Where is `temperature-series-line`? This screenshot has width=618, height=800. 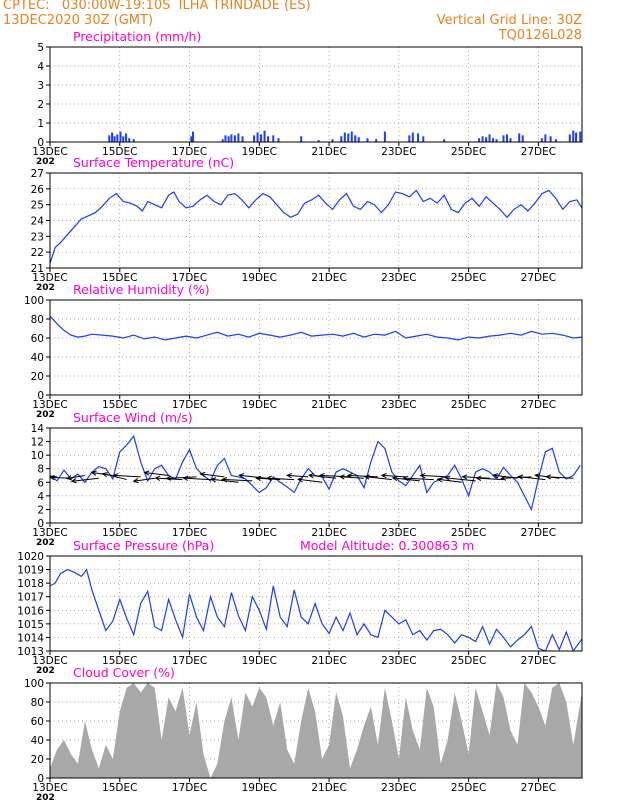 temperature-series-line is located at coordinates (316, 226).